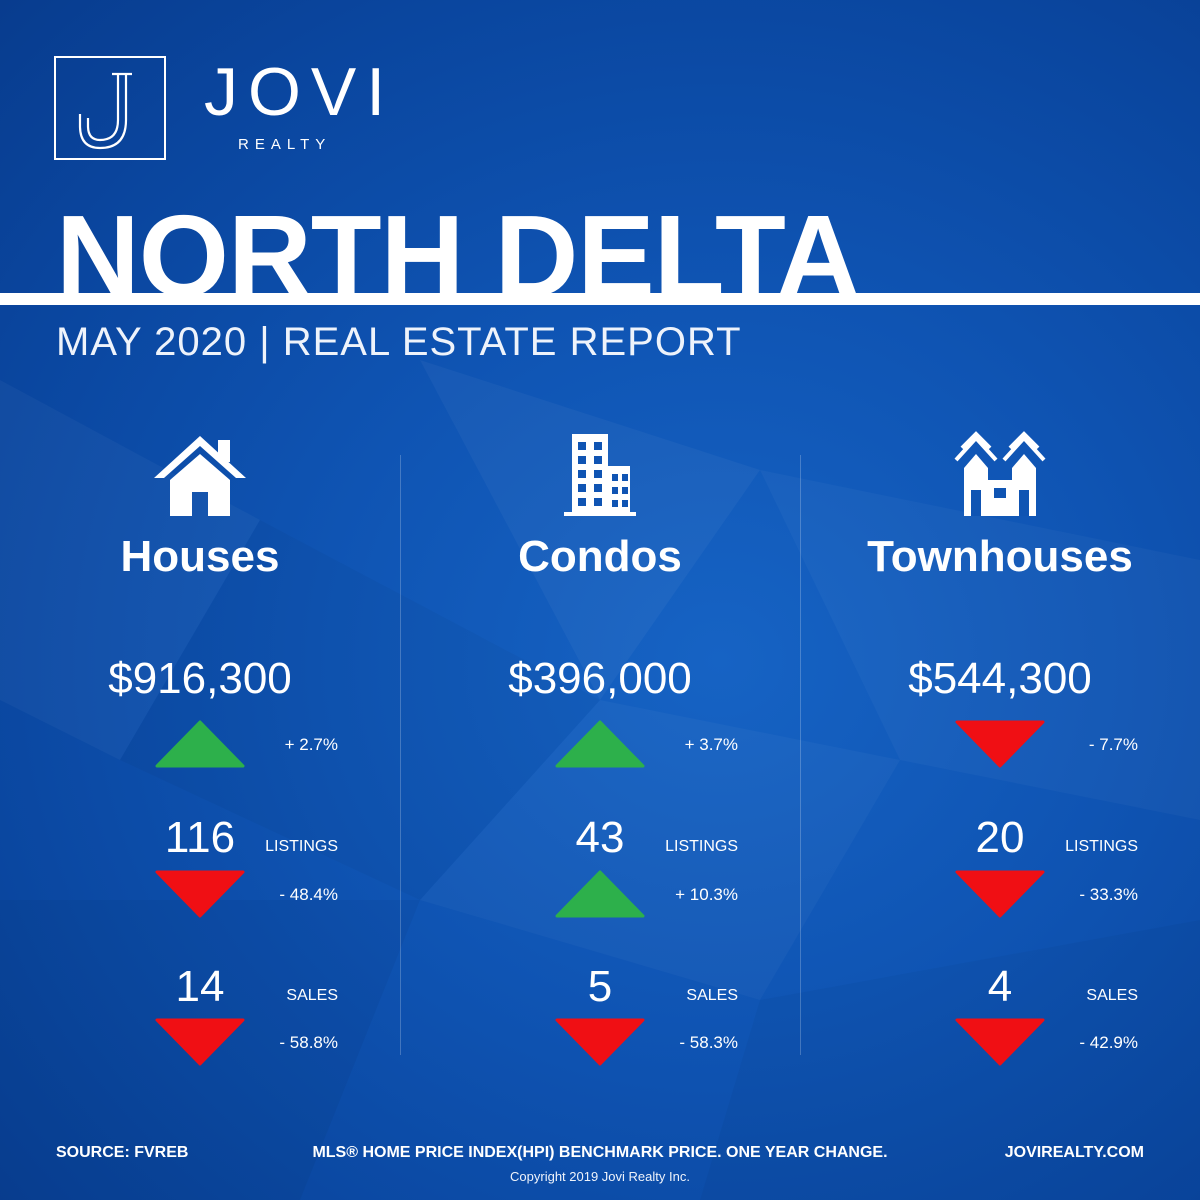 This screenshot has width=1200, height=1200. Describe the element at coordinates (1000, 473) in the screenshot. I see `townhouse-icon` at that location.